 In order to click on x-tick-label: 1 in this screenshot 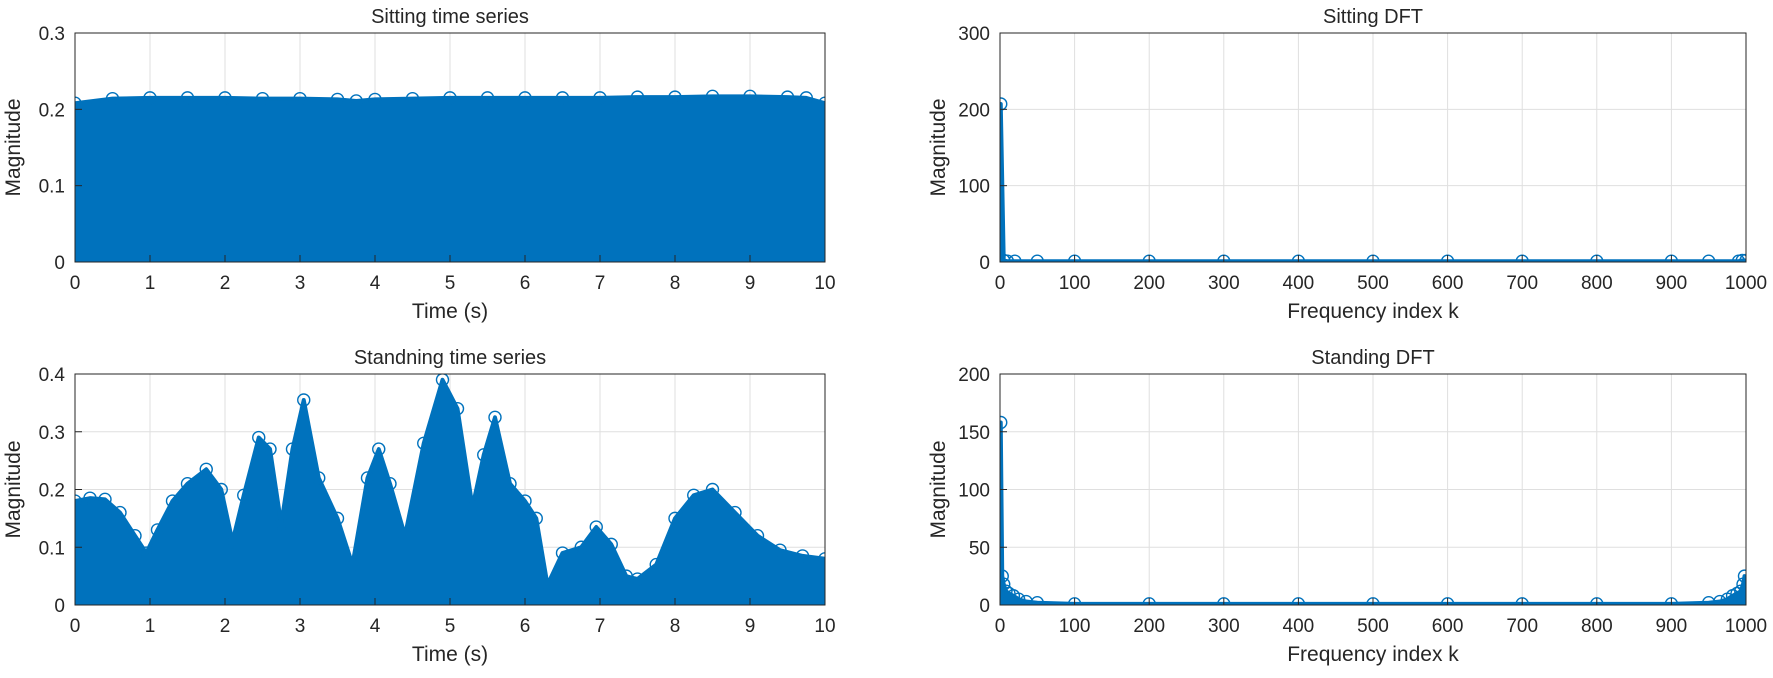, I will do `click(150, 626)`.